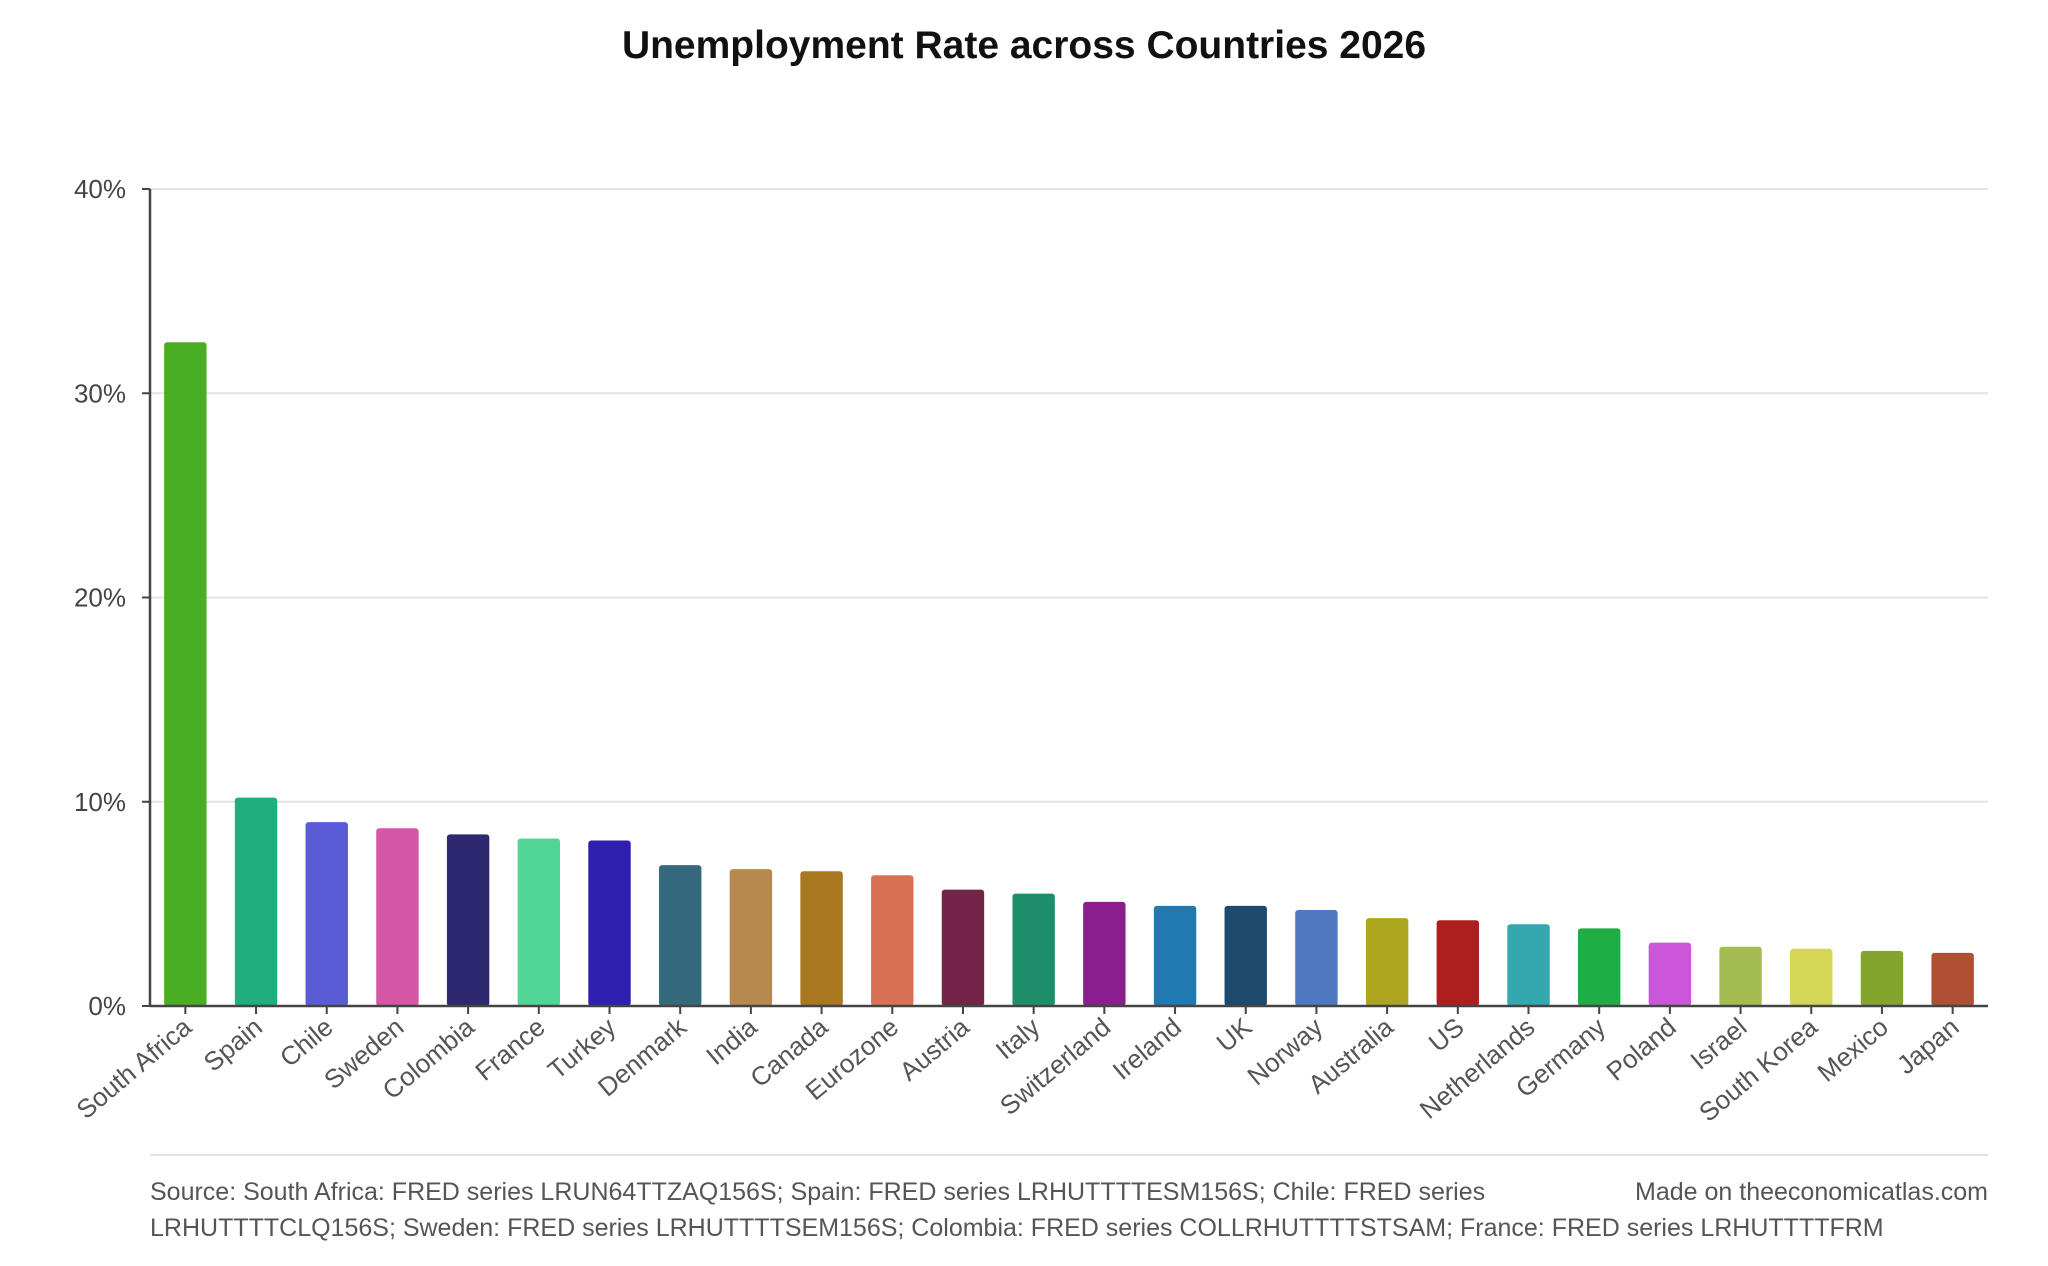  Describe the element at coordinates (1234, 1034) in the screenshot. I see `x-category-label: UK` at that location.